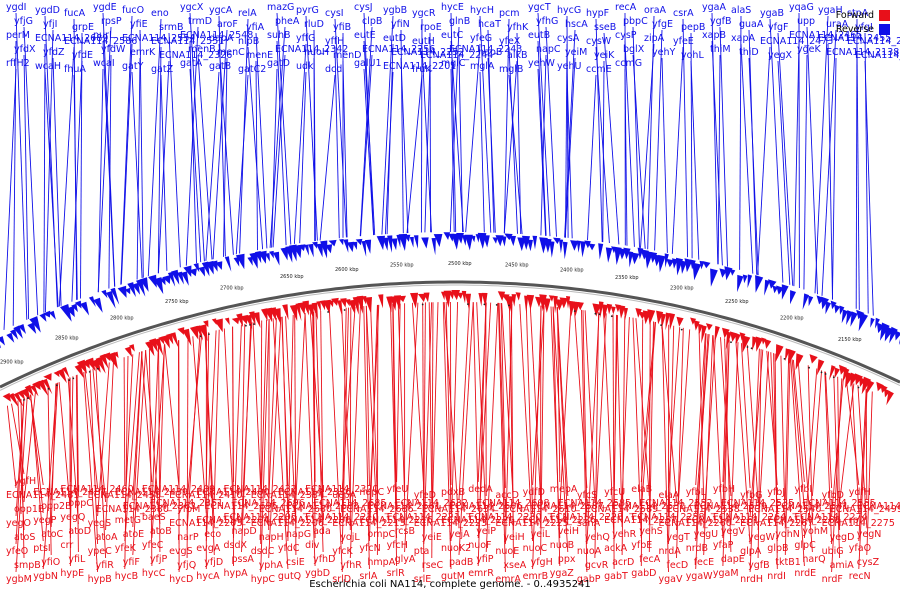  What do you see at coordinates (278, 63) in the screenshot?
I see `gene-label: gatD` at bounding box center [278, 63].